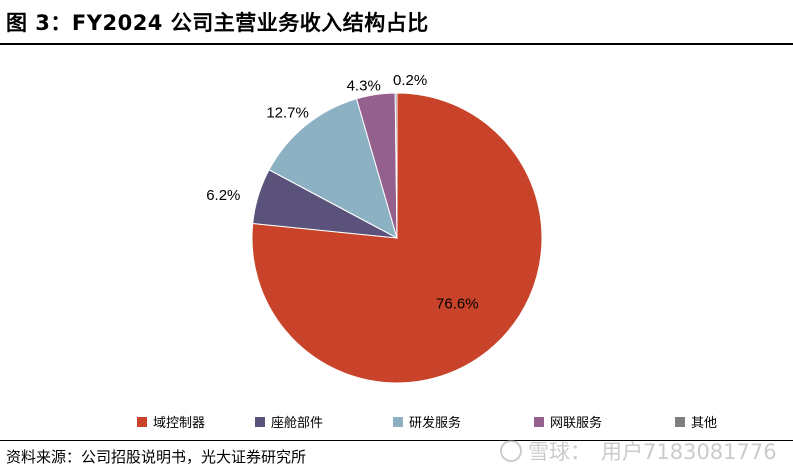 The width and height of the screenshot is (793, 475). Describe the element at coordinates (179, 423) in the screenshot. I see `legend-label: 域控制器` at that location.